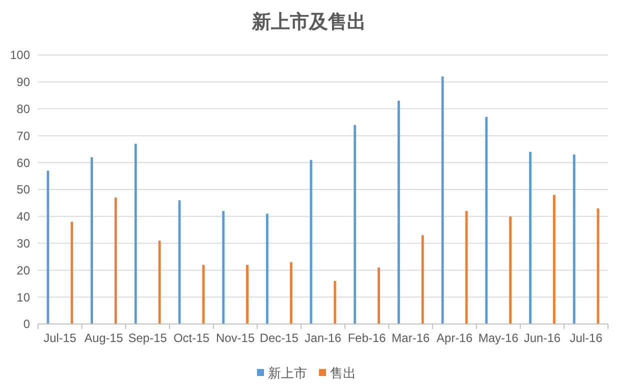 This screenshot has height=391, width=618. What do you see at coordinates (26, 324) in the screenshot?
I see `y-tick-label: 0` at bounding box center [26, 324].